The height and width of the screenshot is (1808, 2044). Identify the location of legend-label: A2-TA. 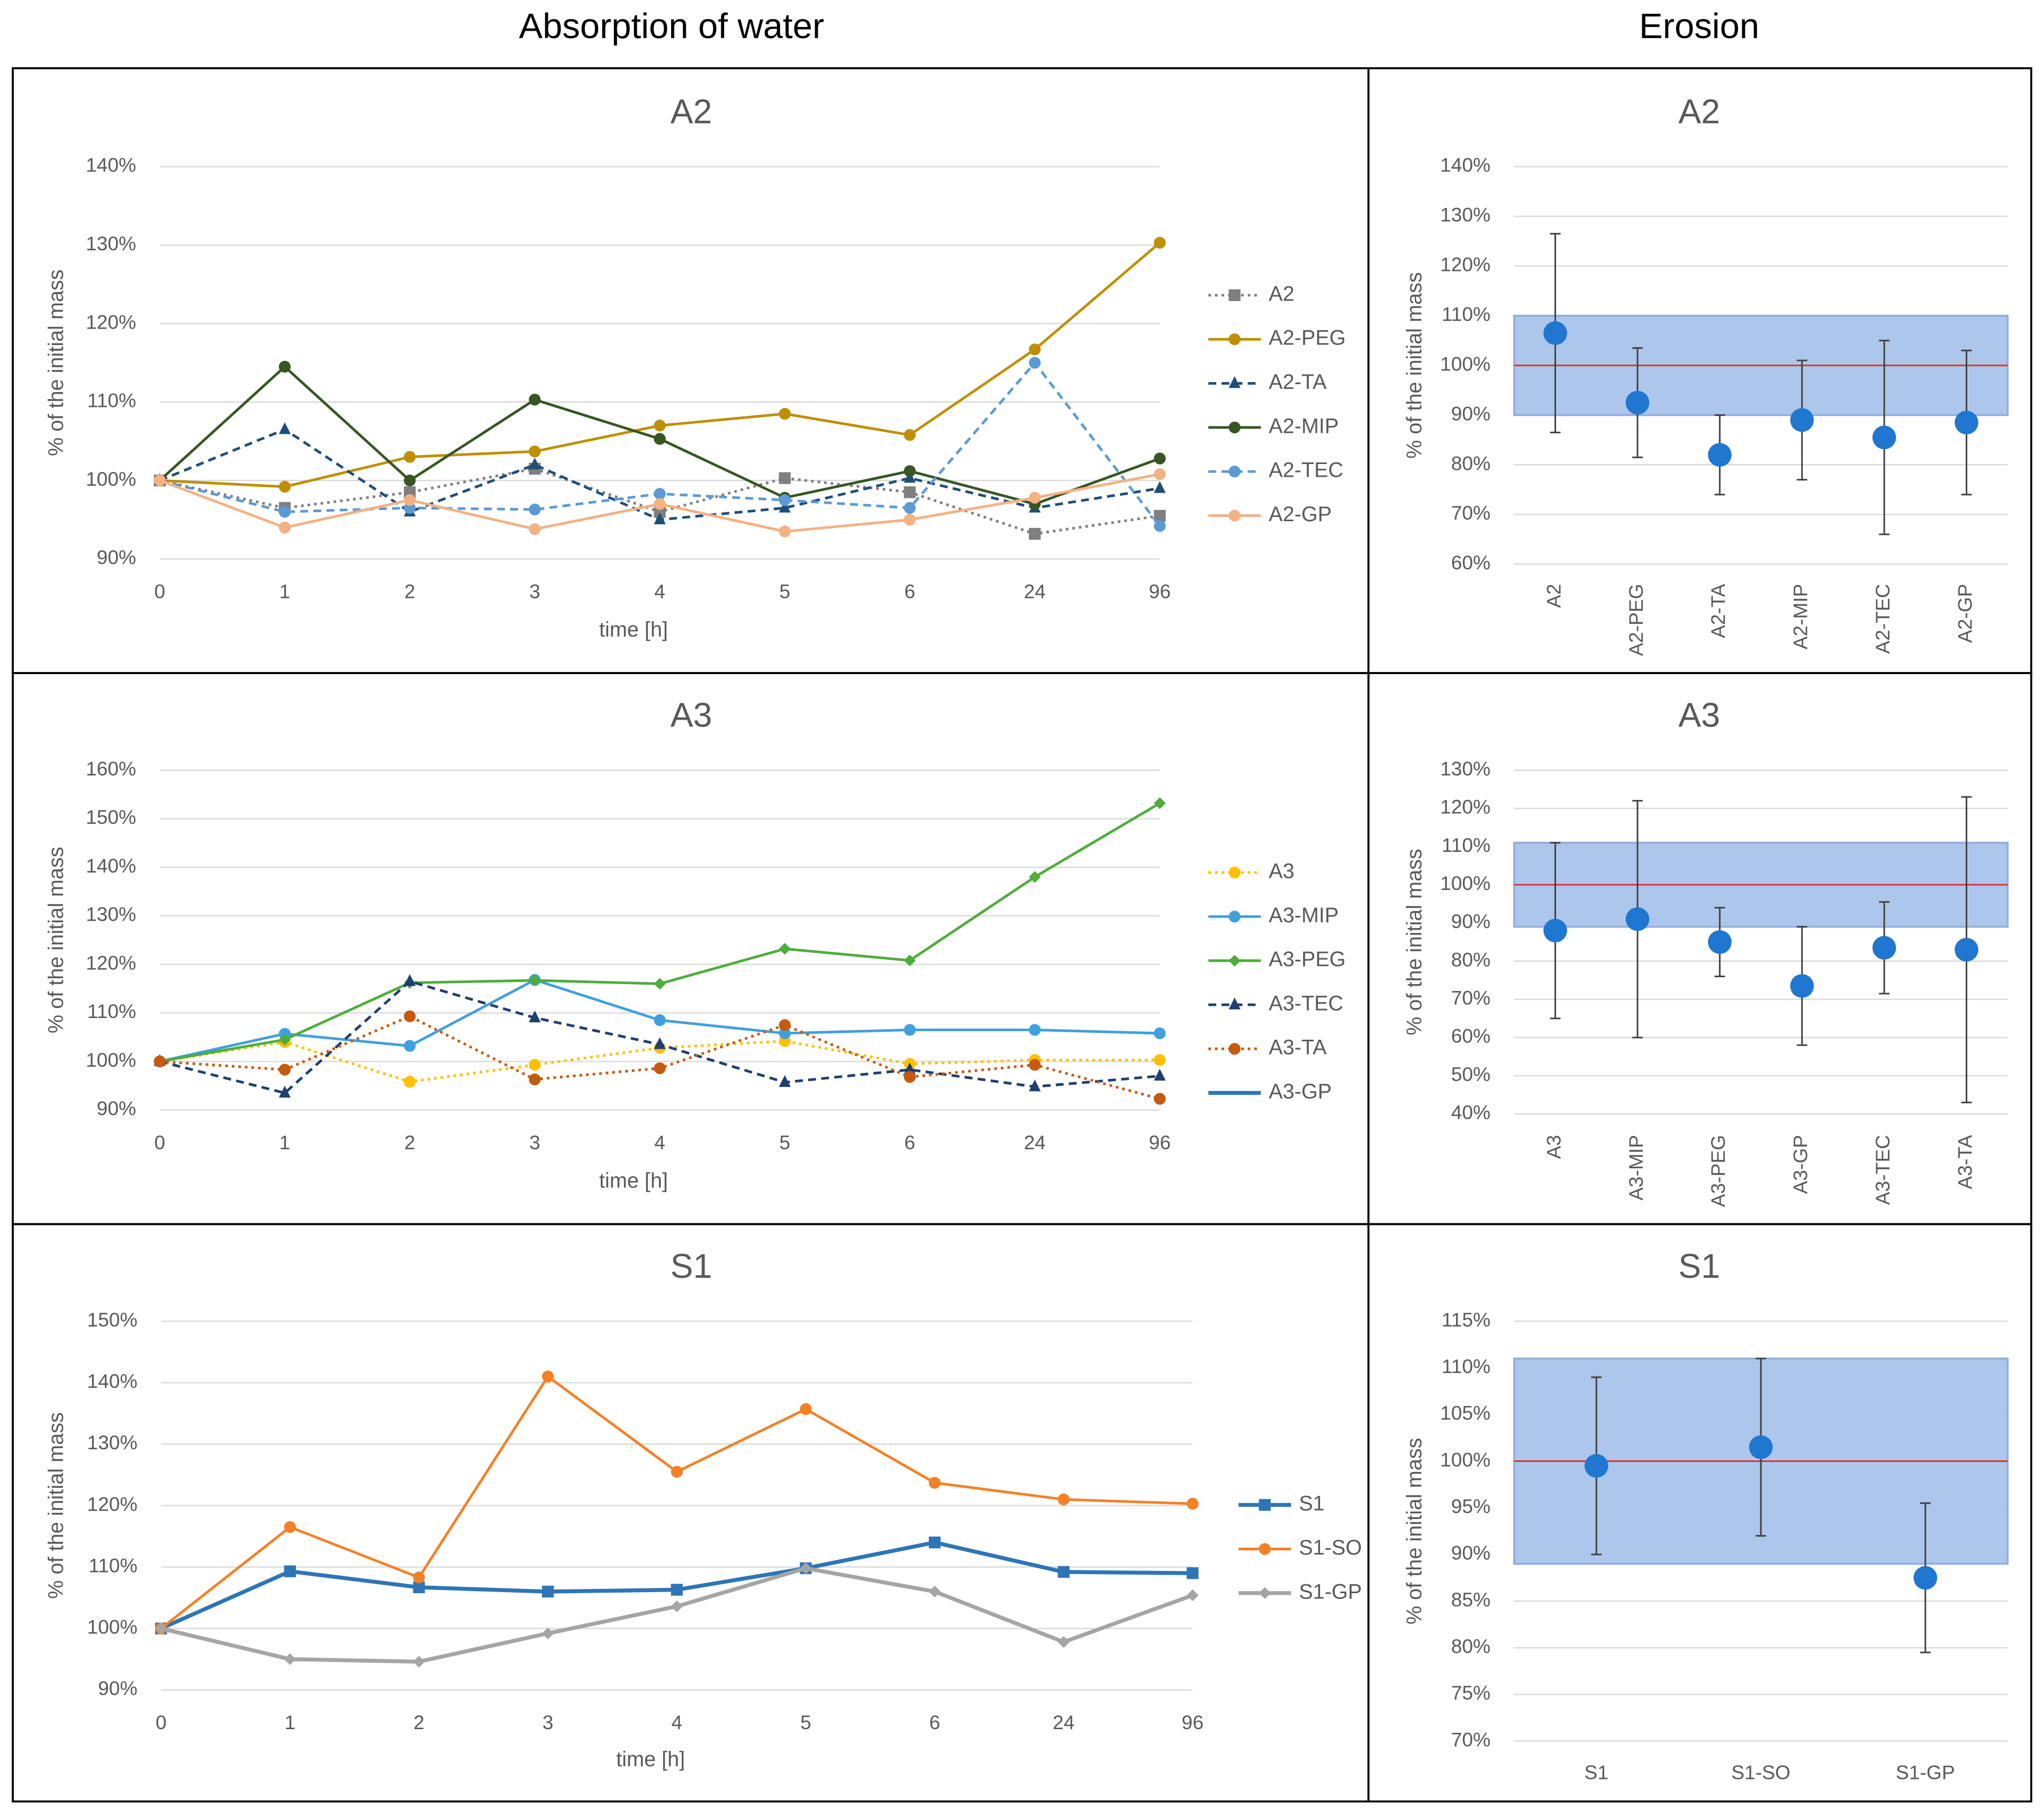
(1298, 382).